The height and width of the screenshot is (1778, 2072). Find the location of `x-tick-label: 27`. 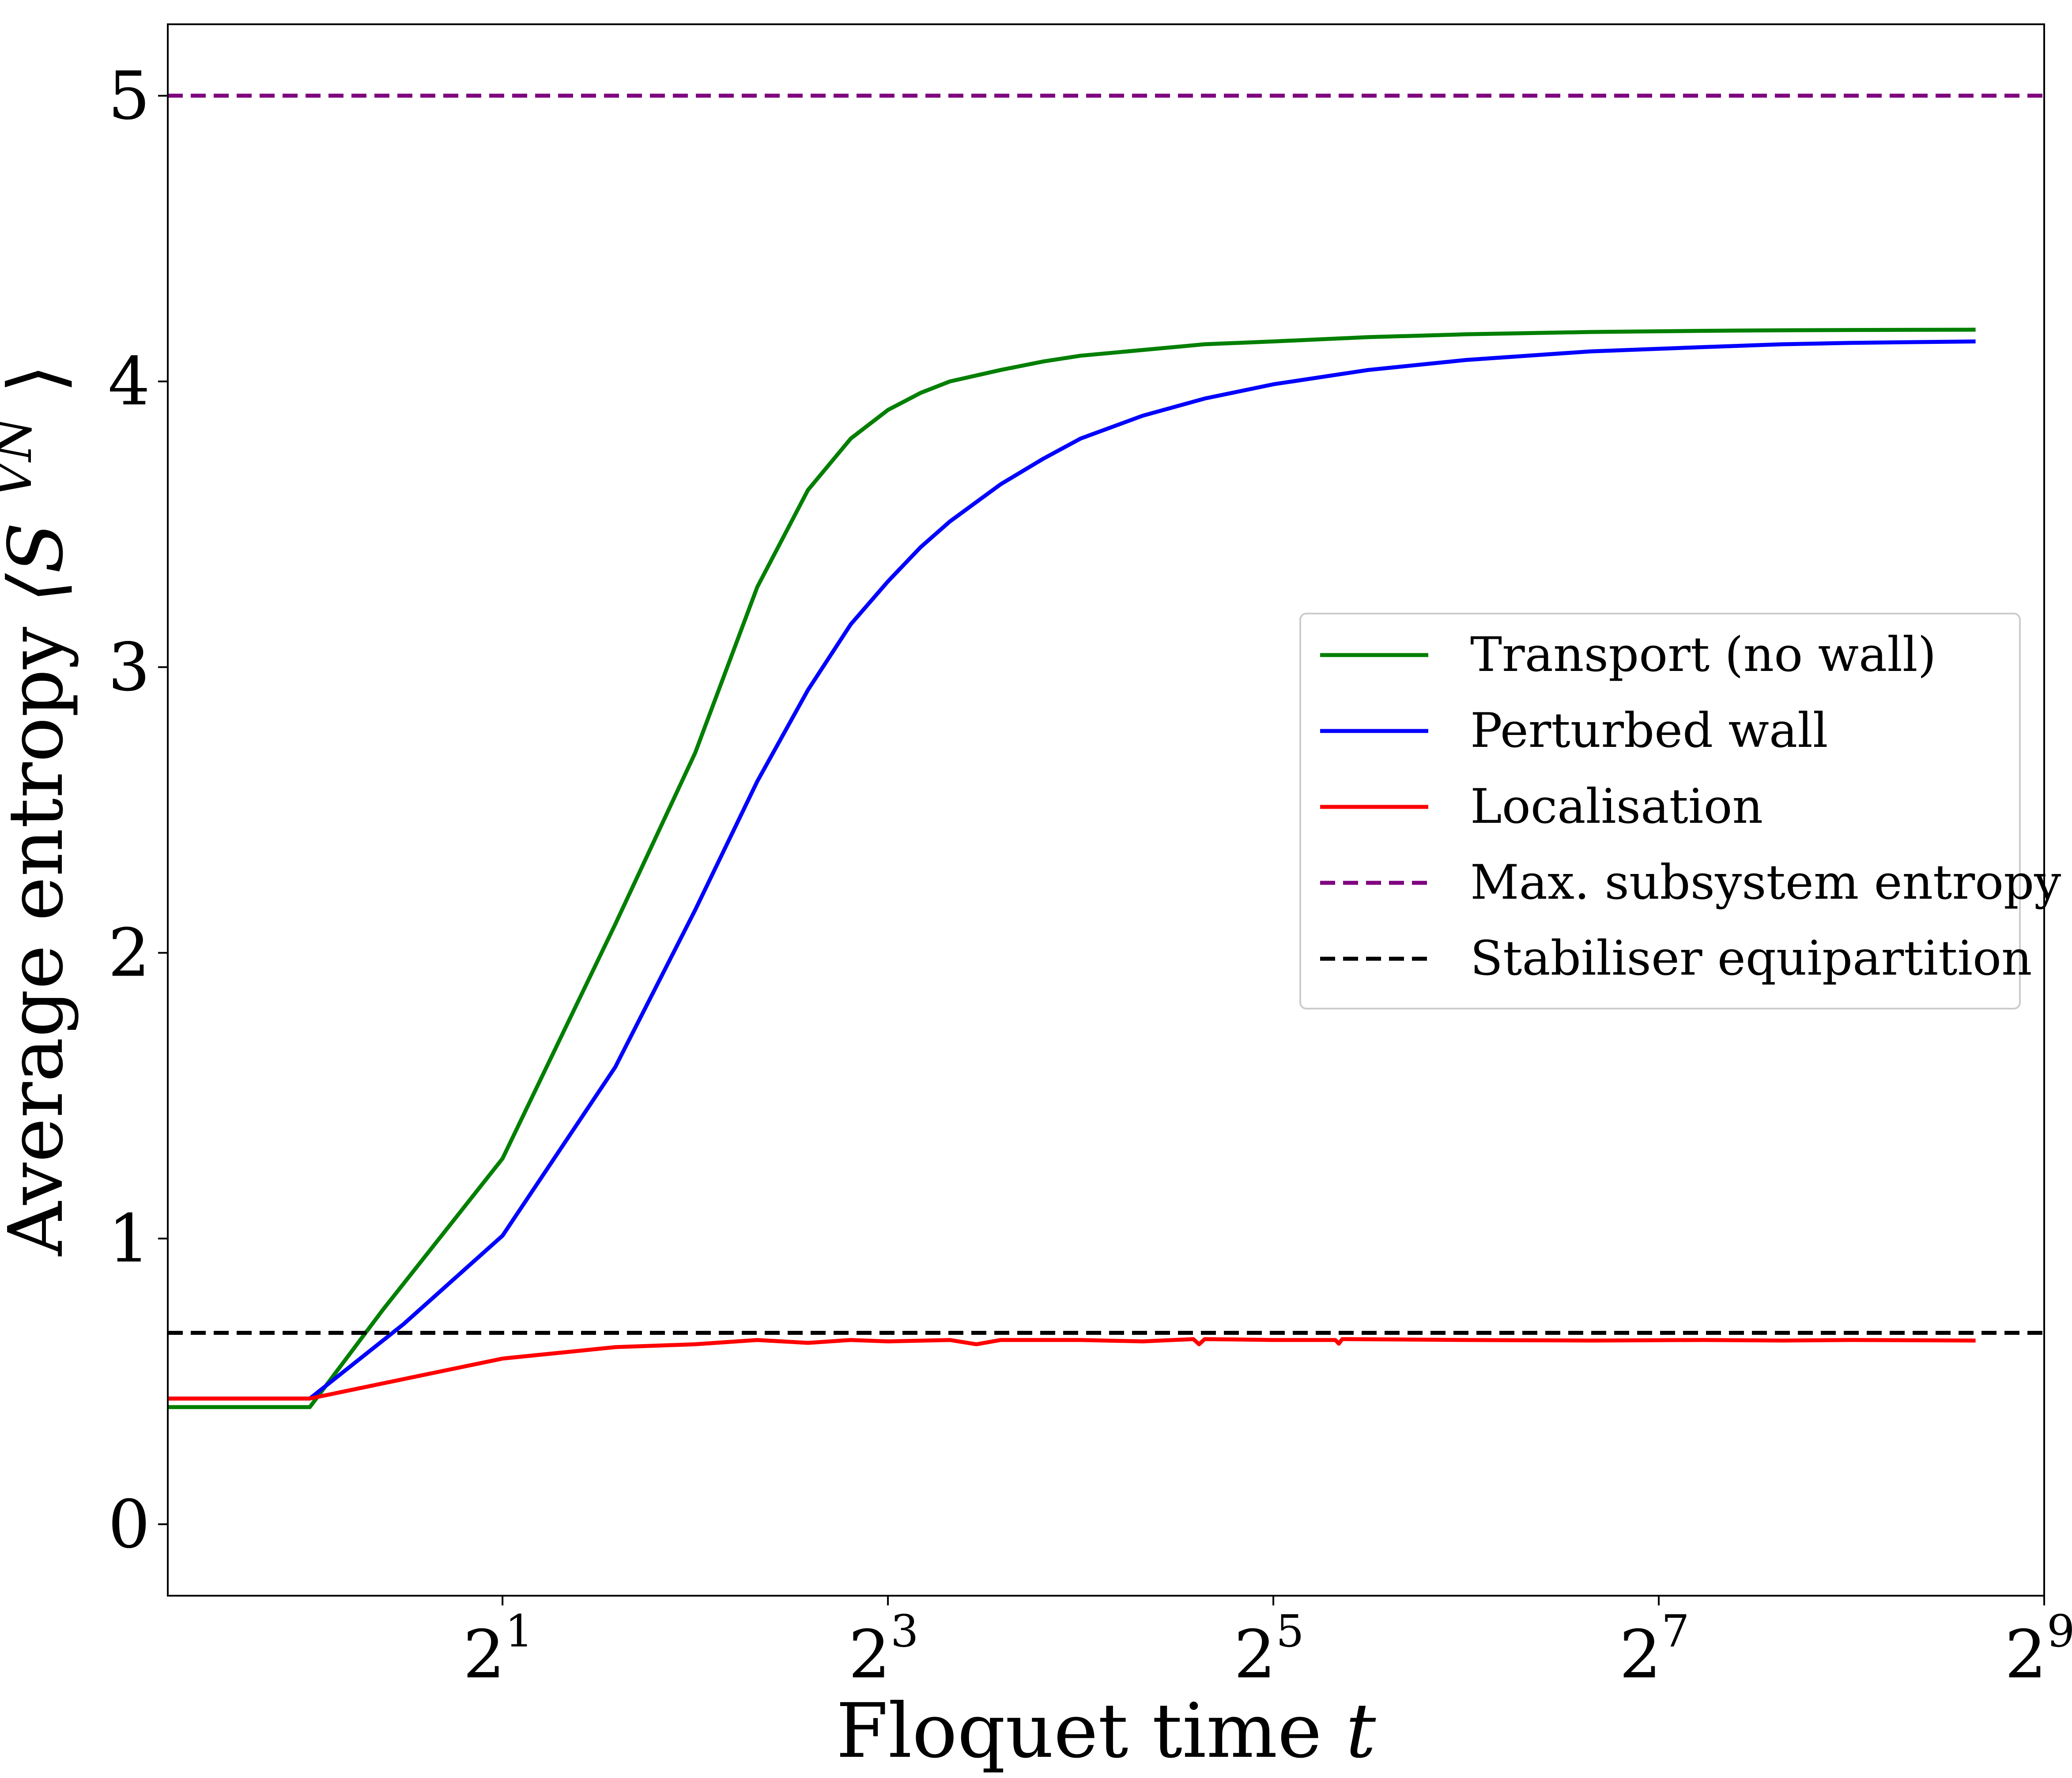

x-tick-label: 27 is located at coordinates (1654, 1649).